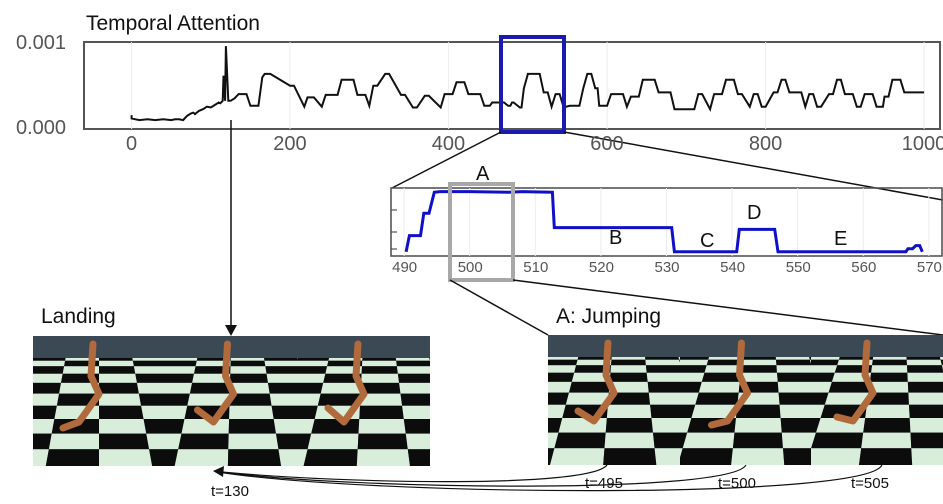 This screenshot has width=943, height=504. Describe the element at coordinates (616, 238) in the screenshot. I see `segment-label-b: B` at that location.